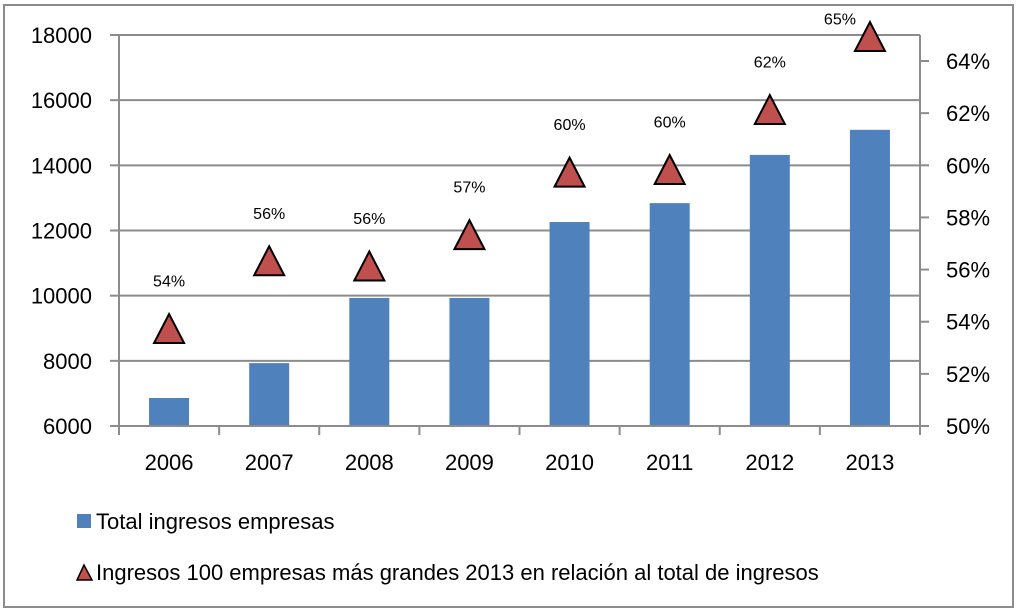 The image size is (1019, 613). What do you see at coordinates (269, 214) in the screenshot?
I see `data-label-2007: 56%` at bounding box center [269, 214].